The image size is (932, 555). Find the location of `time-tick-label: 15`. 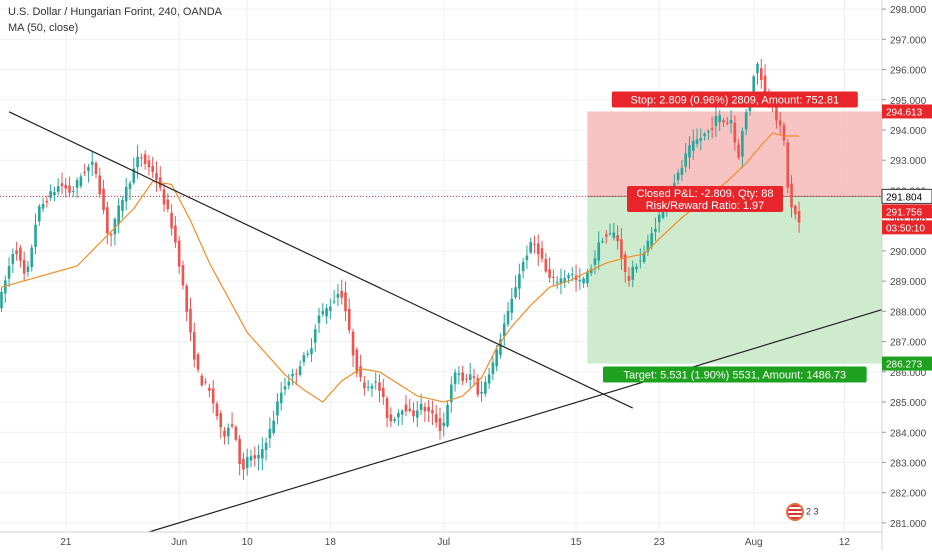

time-tick-label: 15 is located at coordinates (576, 542).